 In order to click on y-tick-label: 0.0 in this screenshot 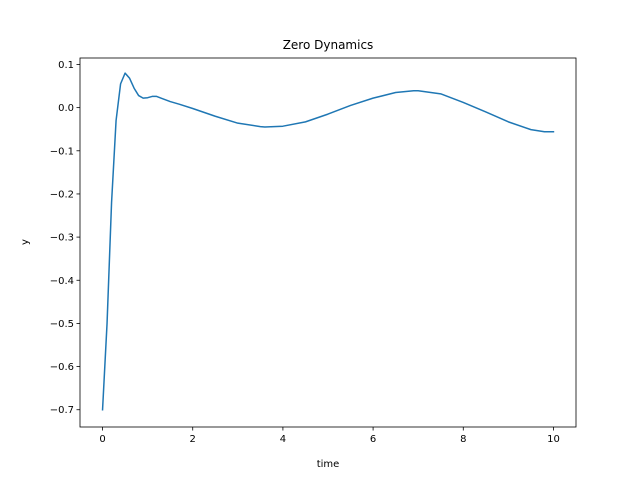, I will do `click(66, 108)`.